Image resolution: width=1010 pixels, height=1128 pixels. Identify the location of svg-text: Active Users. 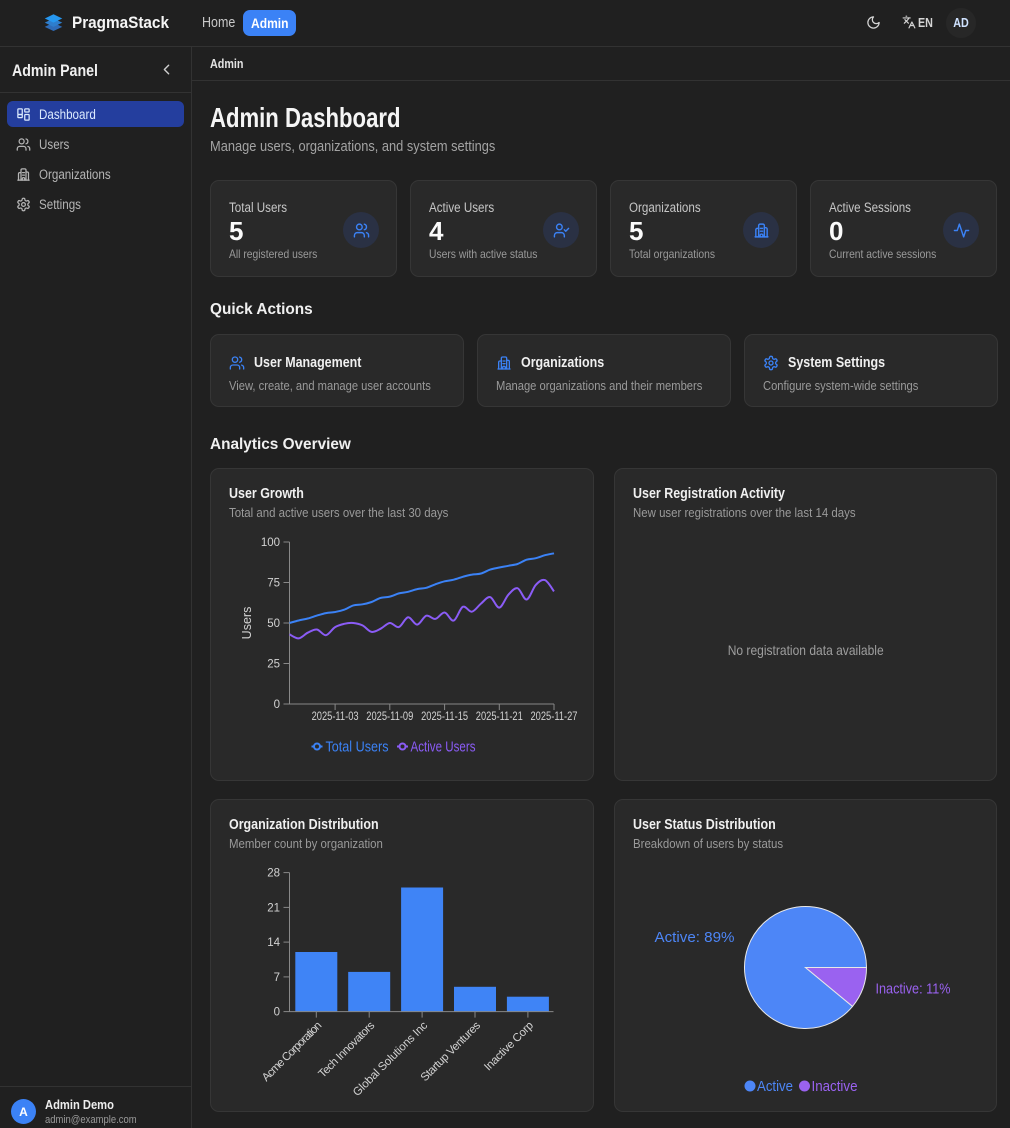
(443, 748).